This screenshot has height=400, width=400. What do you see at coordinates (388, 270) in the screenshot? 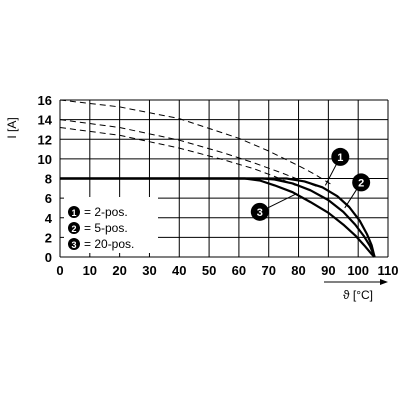
I see `x-tick-label: 110` at bounding box center [388, 270].